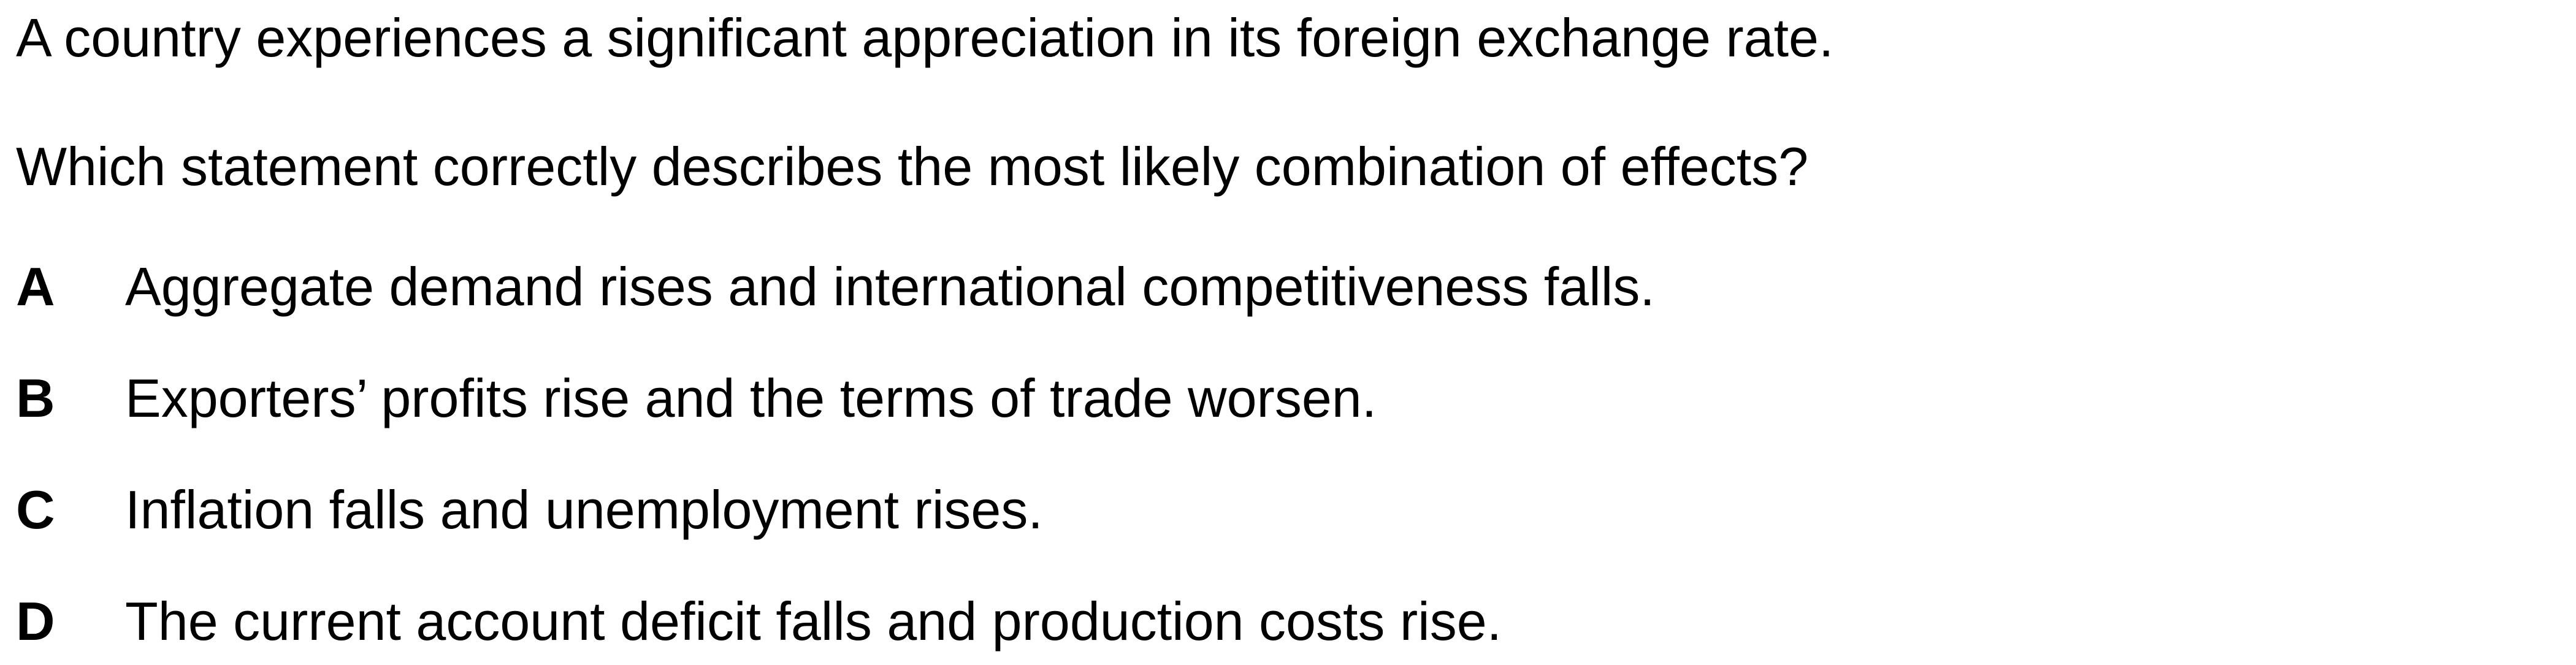 This screenshot has width=2576, height=665. Describe the element at coordinates (35, 286) in the screenshot. I see `option-letter: A` at that location.